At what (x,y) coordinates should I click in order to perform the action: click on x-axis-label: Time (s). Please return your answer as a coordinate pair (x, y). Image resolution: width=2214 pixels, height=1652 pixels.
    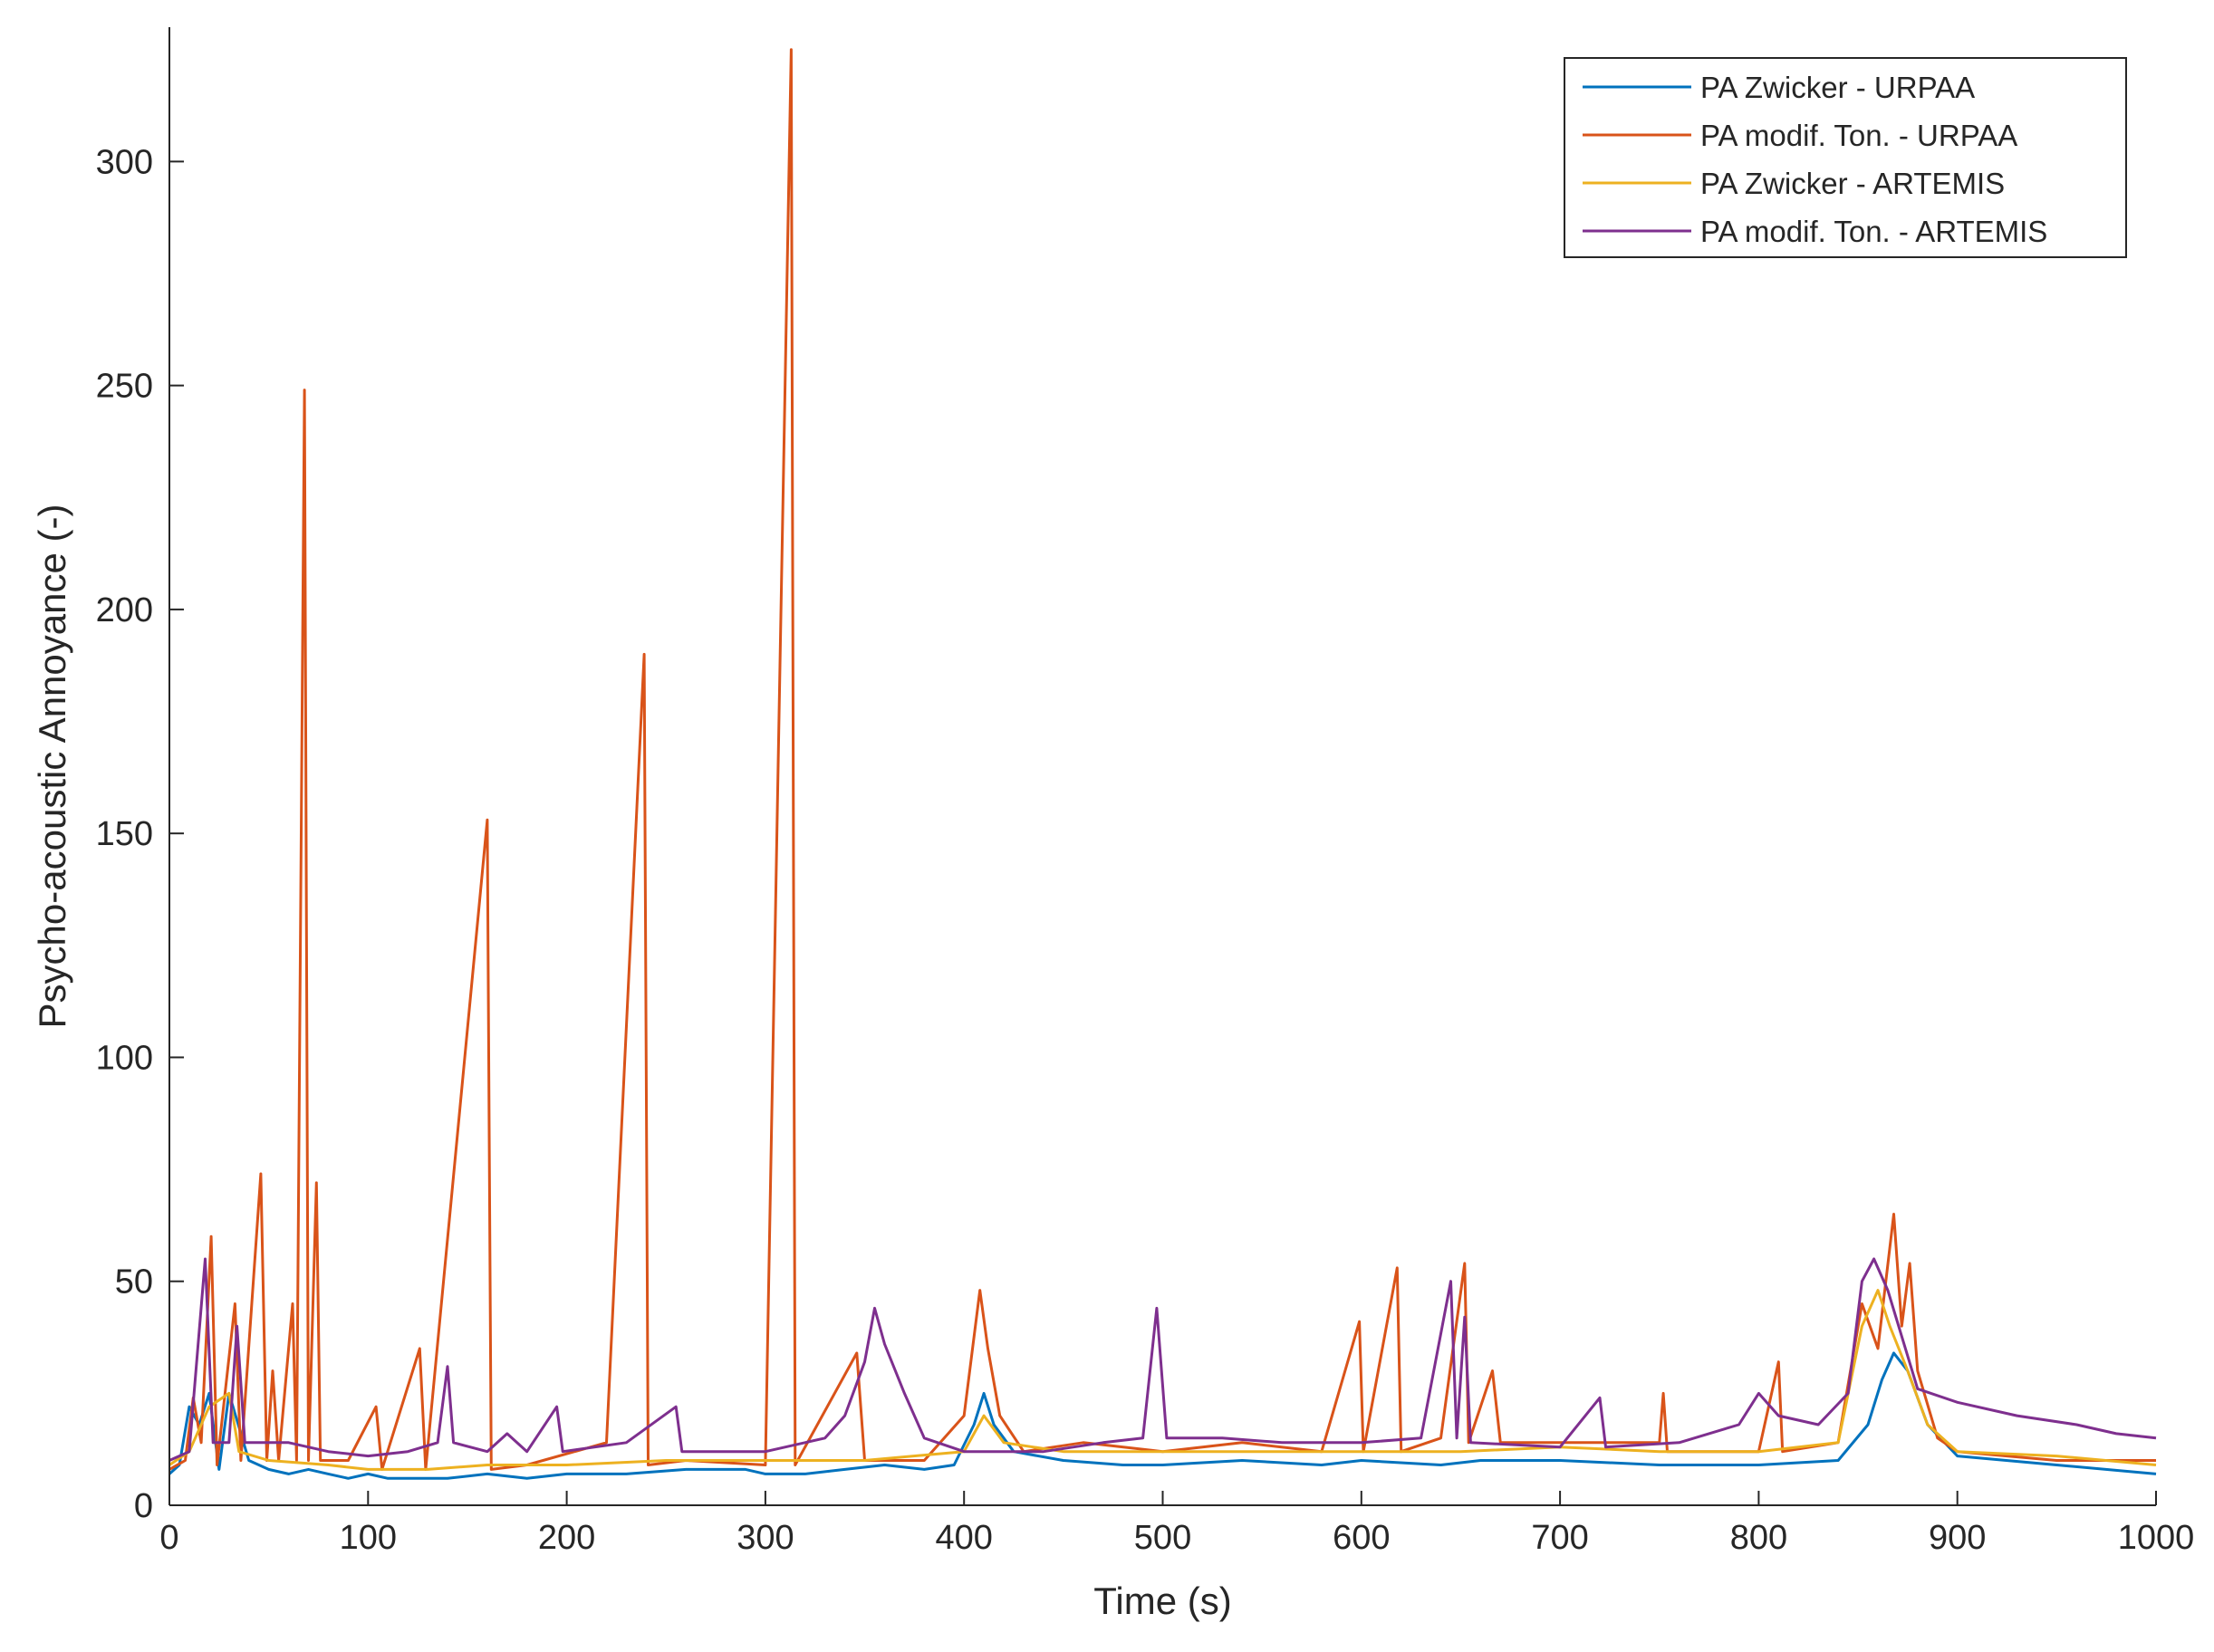
    Looking at the image, I should click on (1162, 1601).